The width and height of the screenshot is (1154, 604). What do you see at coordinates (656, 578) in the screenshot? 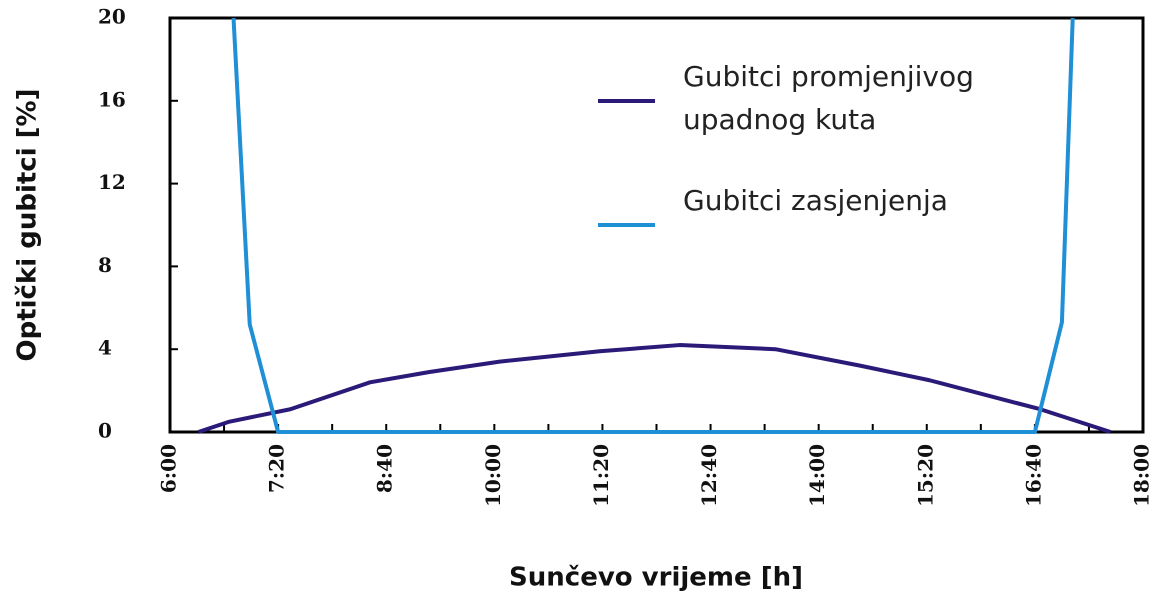
I see `x-axis-title: Sunčevo vrijeme [h]` at bounding box center [656, 578].